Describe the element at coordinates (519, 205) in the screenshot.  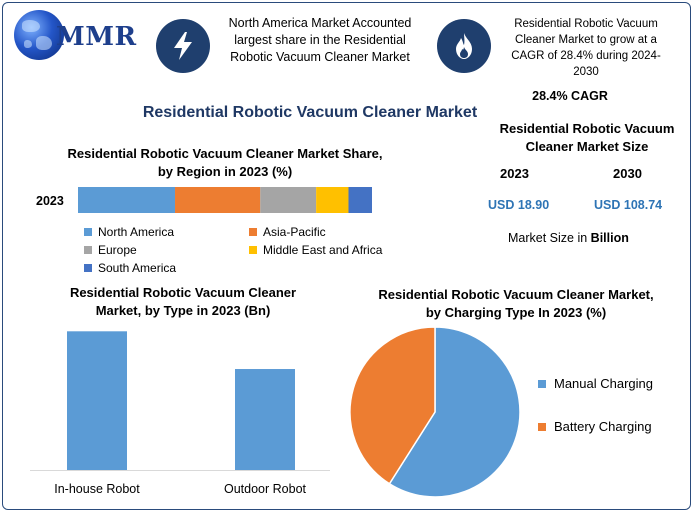
I see `market-size-value-2023: USD 18.90` at that location.